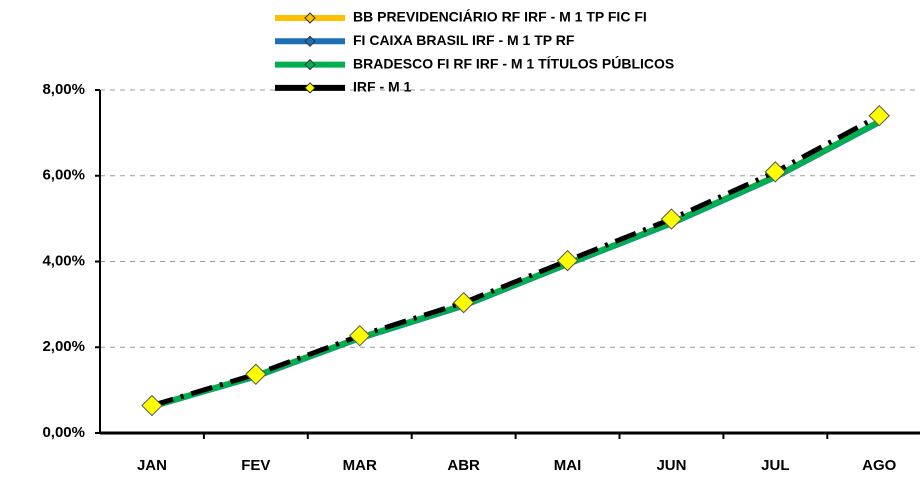 This screenshot has height=478, width=922. What do you see at coordinates (63, 175) in the screenshot?
I see `y-tick-label: 6,00%` at bounding box center [63, 175].